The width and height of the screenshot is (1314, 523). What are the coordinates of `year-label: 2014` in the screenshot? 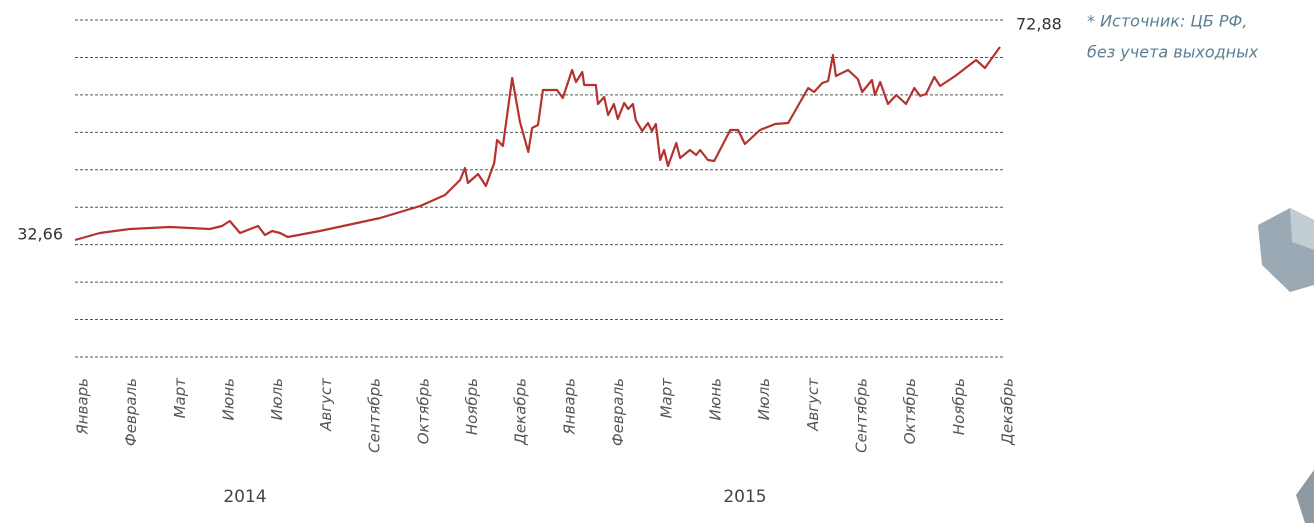 It's located at (244, 497).